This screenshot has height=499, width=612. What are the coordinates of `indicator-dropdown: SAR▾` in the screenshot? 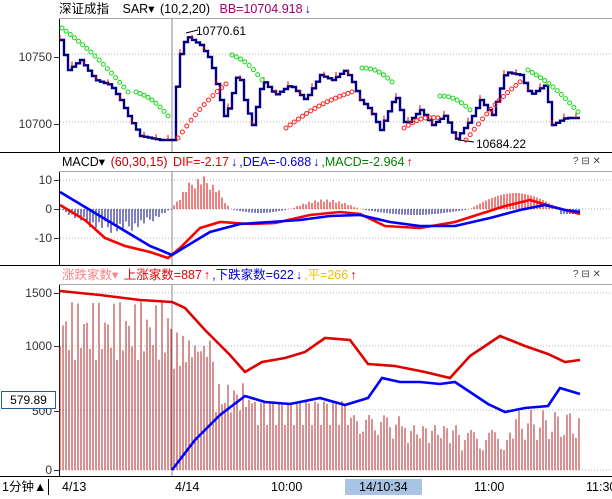 It's located at (138, 9).